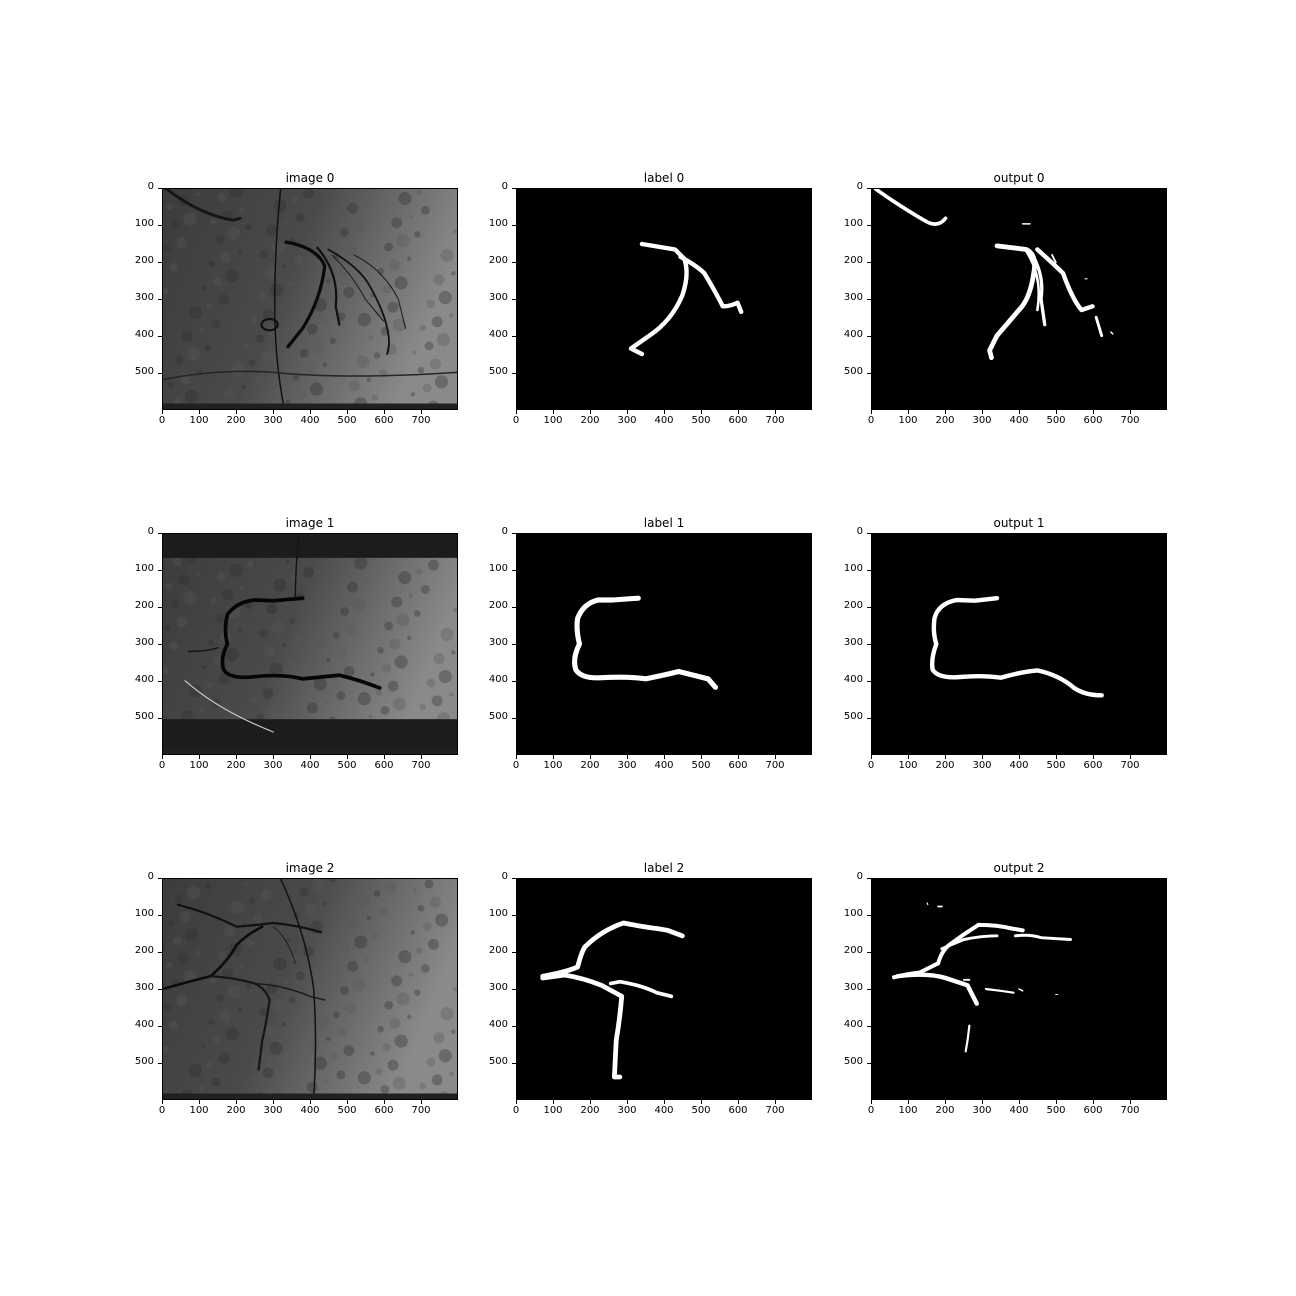 The image size is (1296, 1296). Describe the element at coordinates (269, 324) in the screenshot. I see `catheter-loop` at that location.